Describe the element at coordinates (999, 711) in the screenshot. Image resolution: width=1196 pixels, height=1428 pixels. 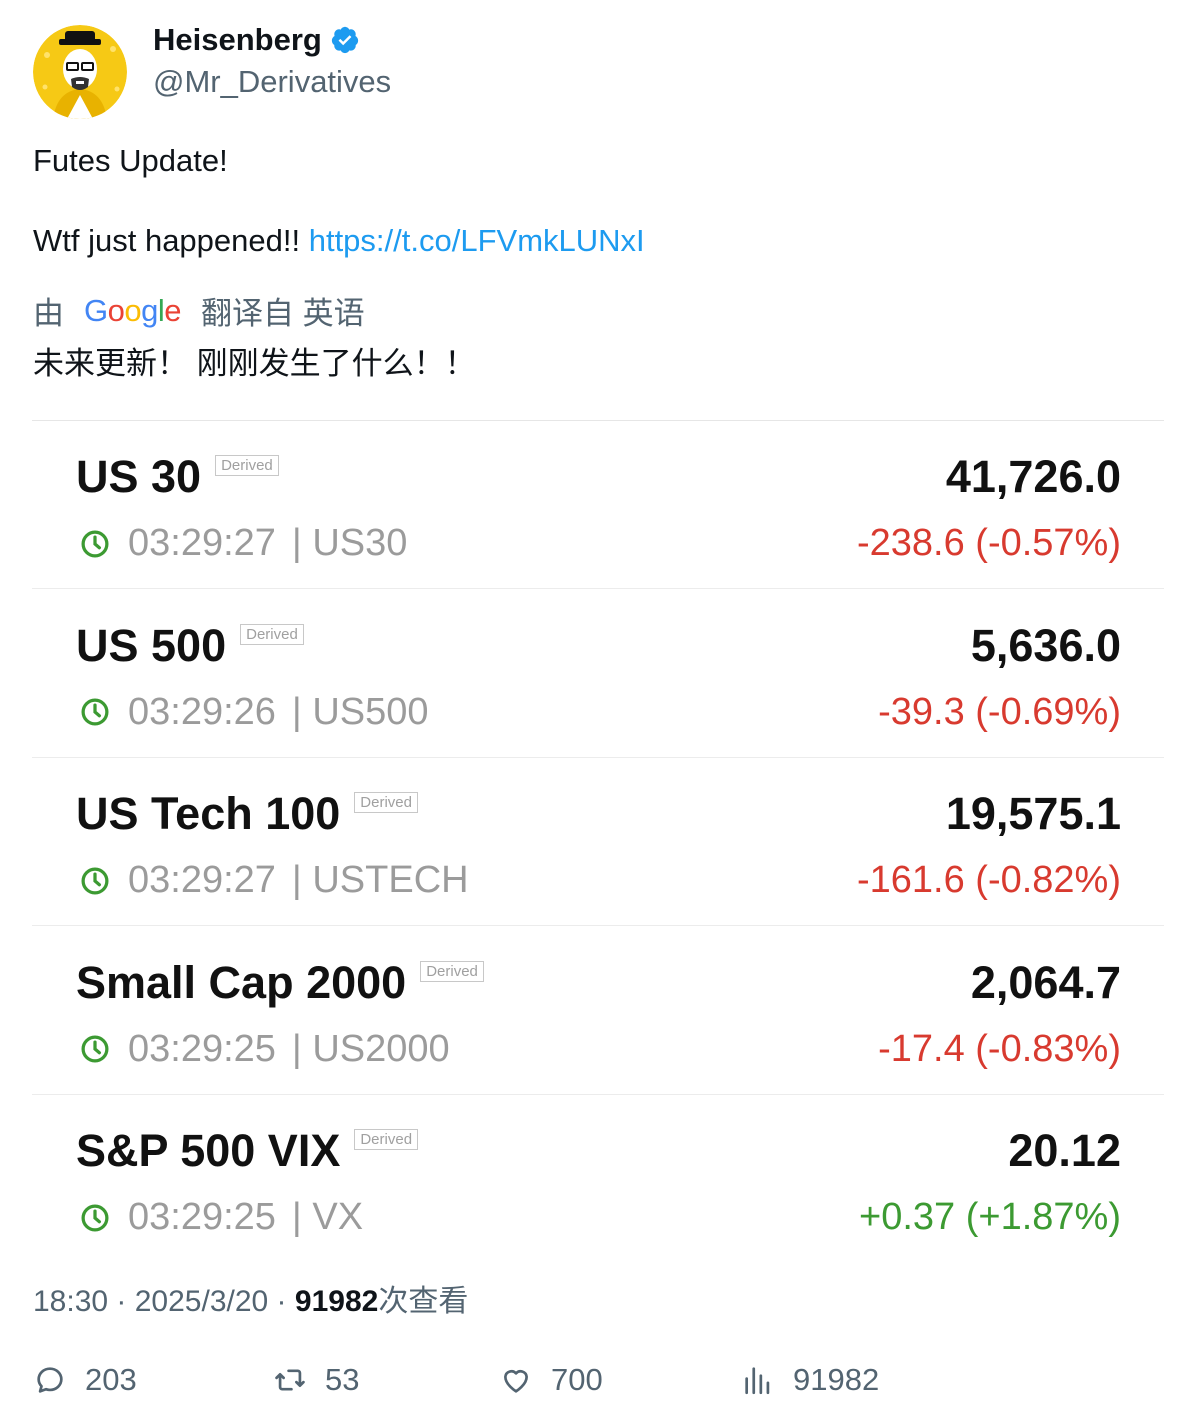
I see `price-change: -39.3 (-0.69%)` at that location.